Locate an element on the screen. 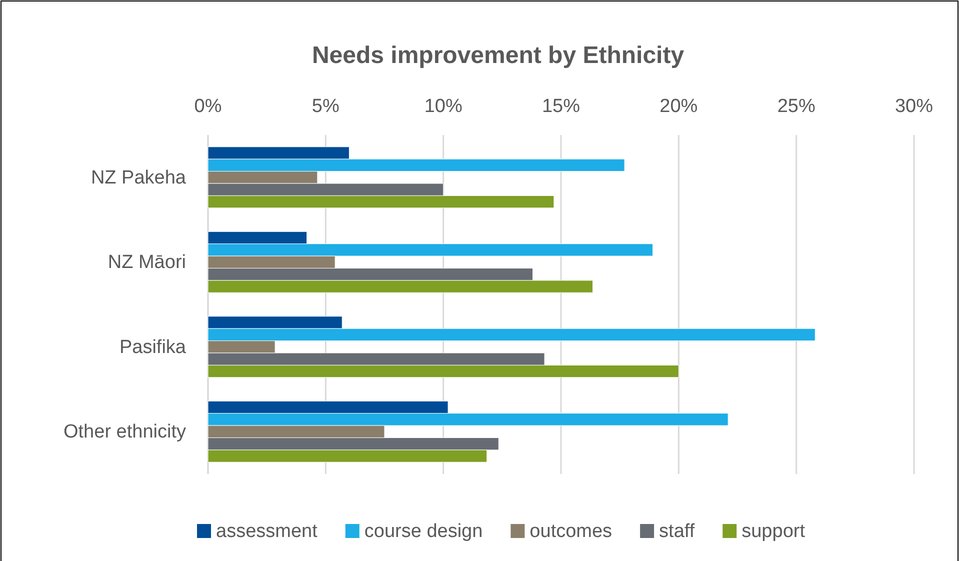 The height and width of the screenshot is (561, 959). x-tick-label: 30% is located at coordinates (914, 106).